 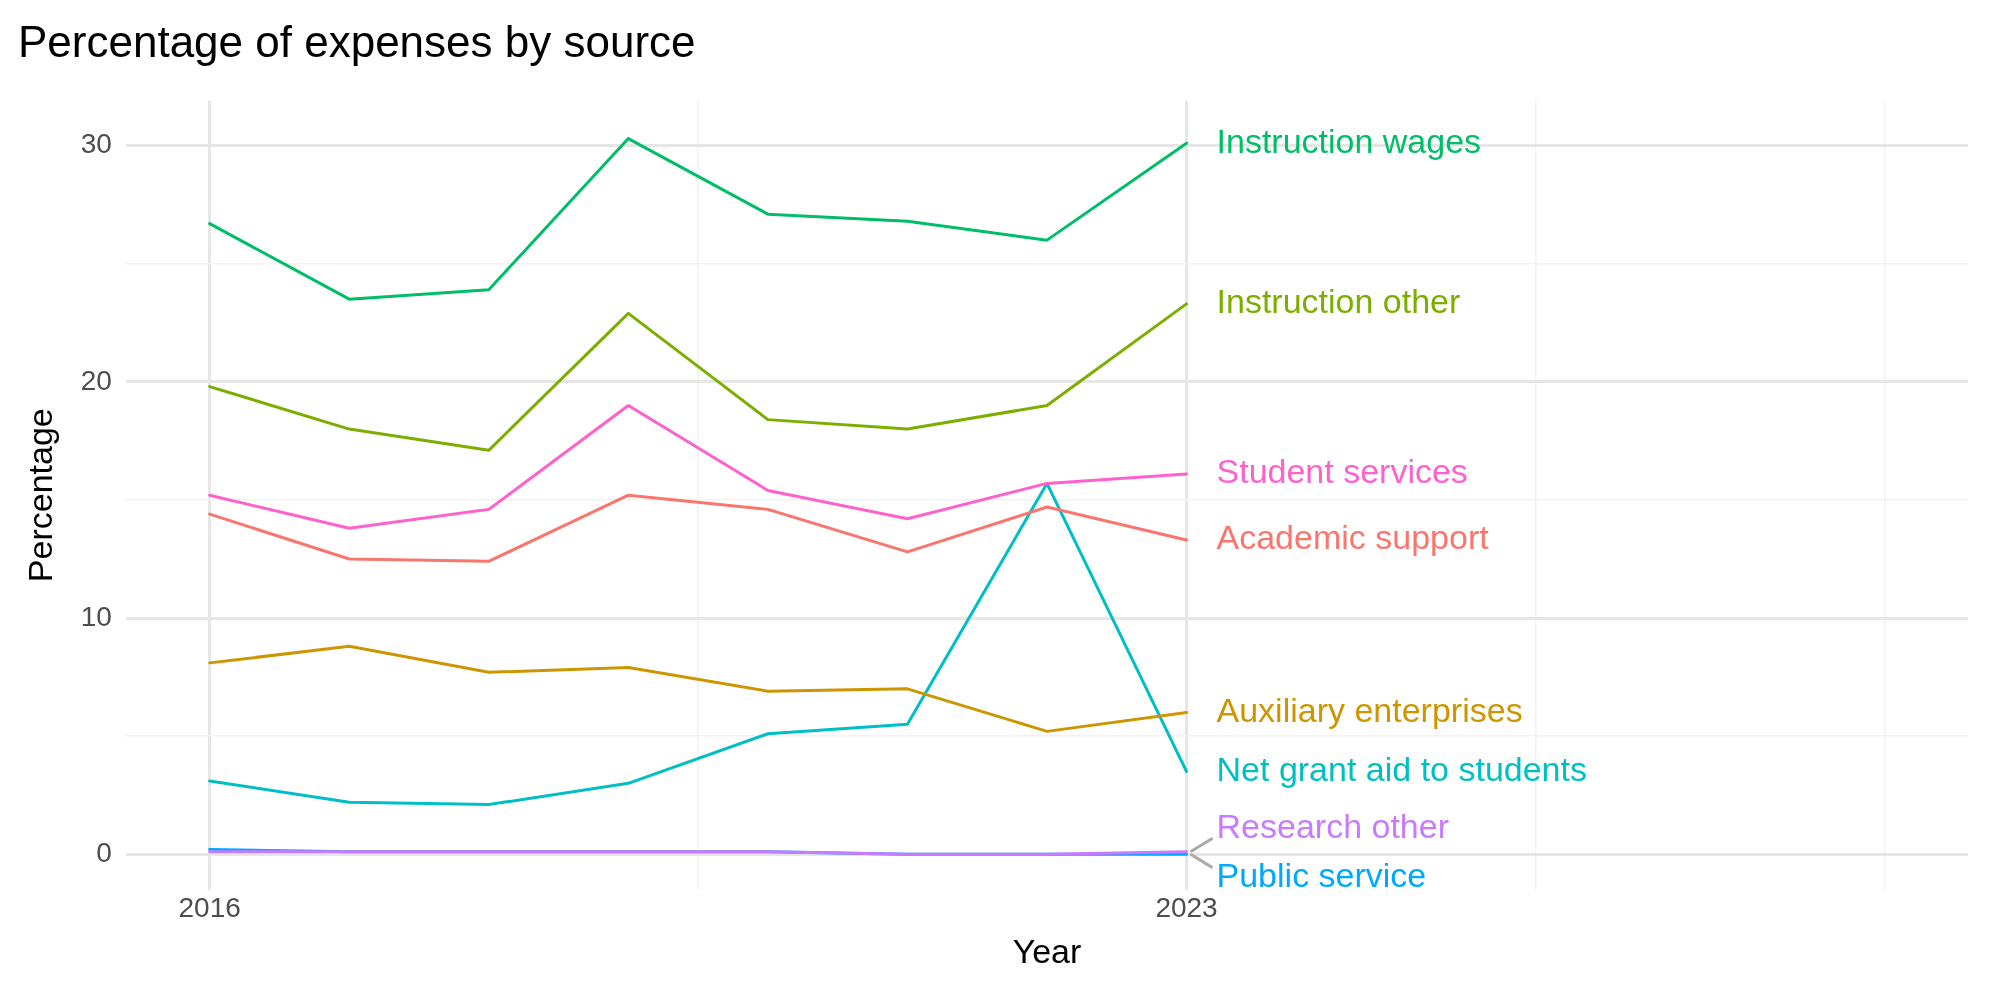 I want to click on y-tick-label: 20, so click(x=96, y=380).